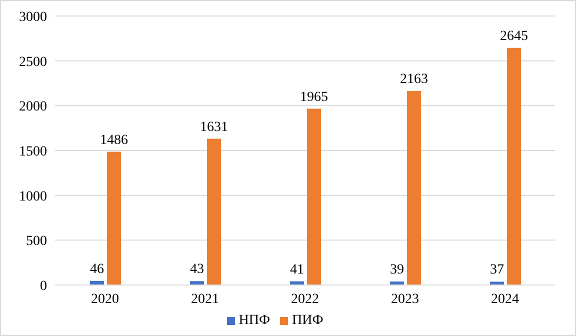 Image resolution: width=576 pixels, height=336 pixels. What do you see at coordinates (33, 17) in the screenshot?
I see `y-tick-label: 3000` at bounding box center [33, 17].